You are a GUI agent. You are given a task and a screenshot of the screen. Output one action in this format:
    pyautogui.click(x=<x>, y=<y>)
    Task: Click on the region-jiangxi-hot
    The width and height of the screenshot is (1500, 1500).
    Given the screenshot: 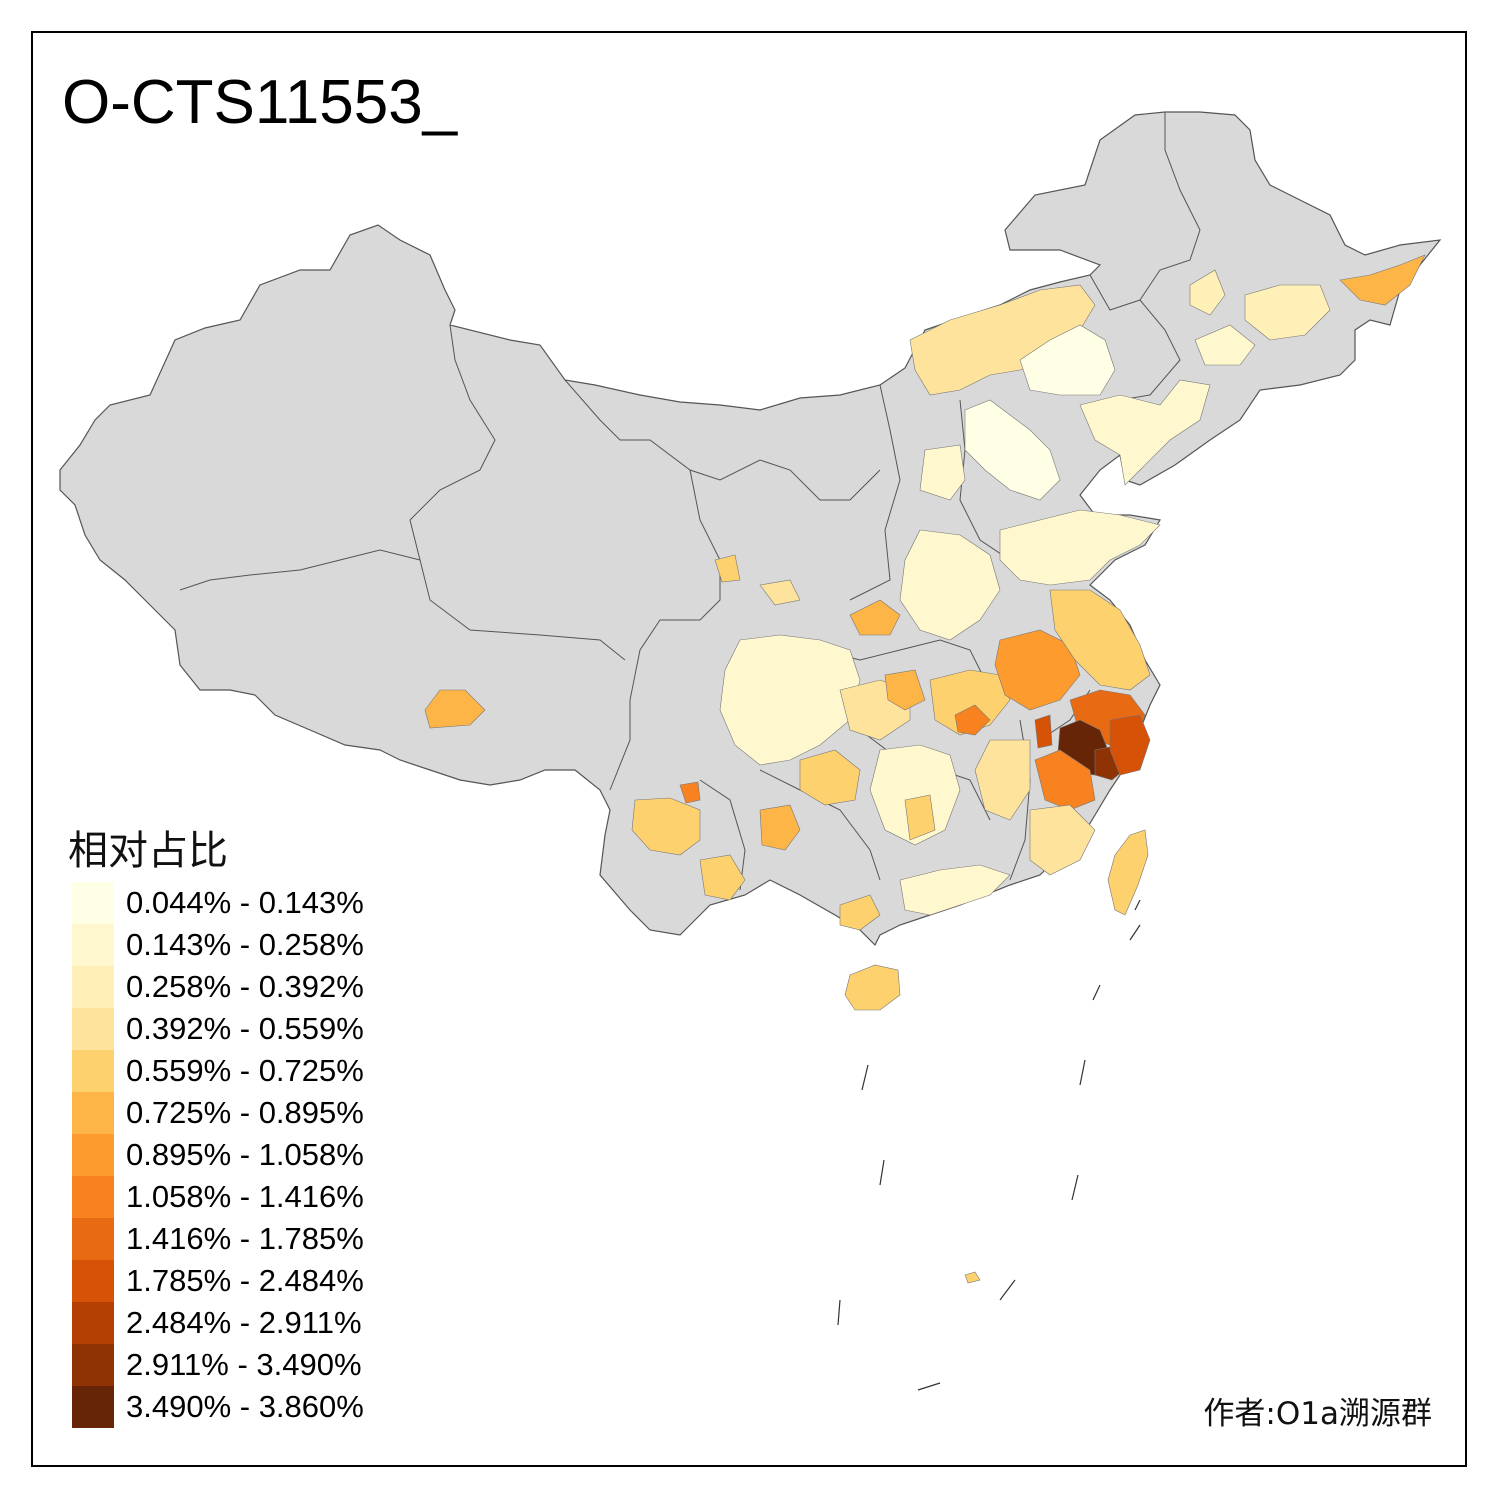 What is the action you would take?
    pyautogui.click(x=1065, y=780)
    